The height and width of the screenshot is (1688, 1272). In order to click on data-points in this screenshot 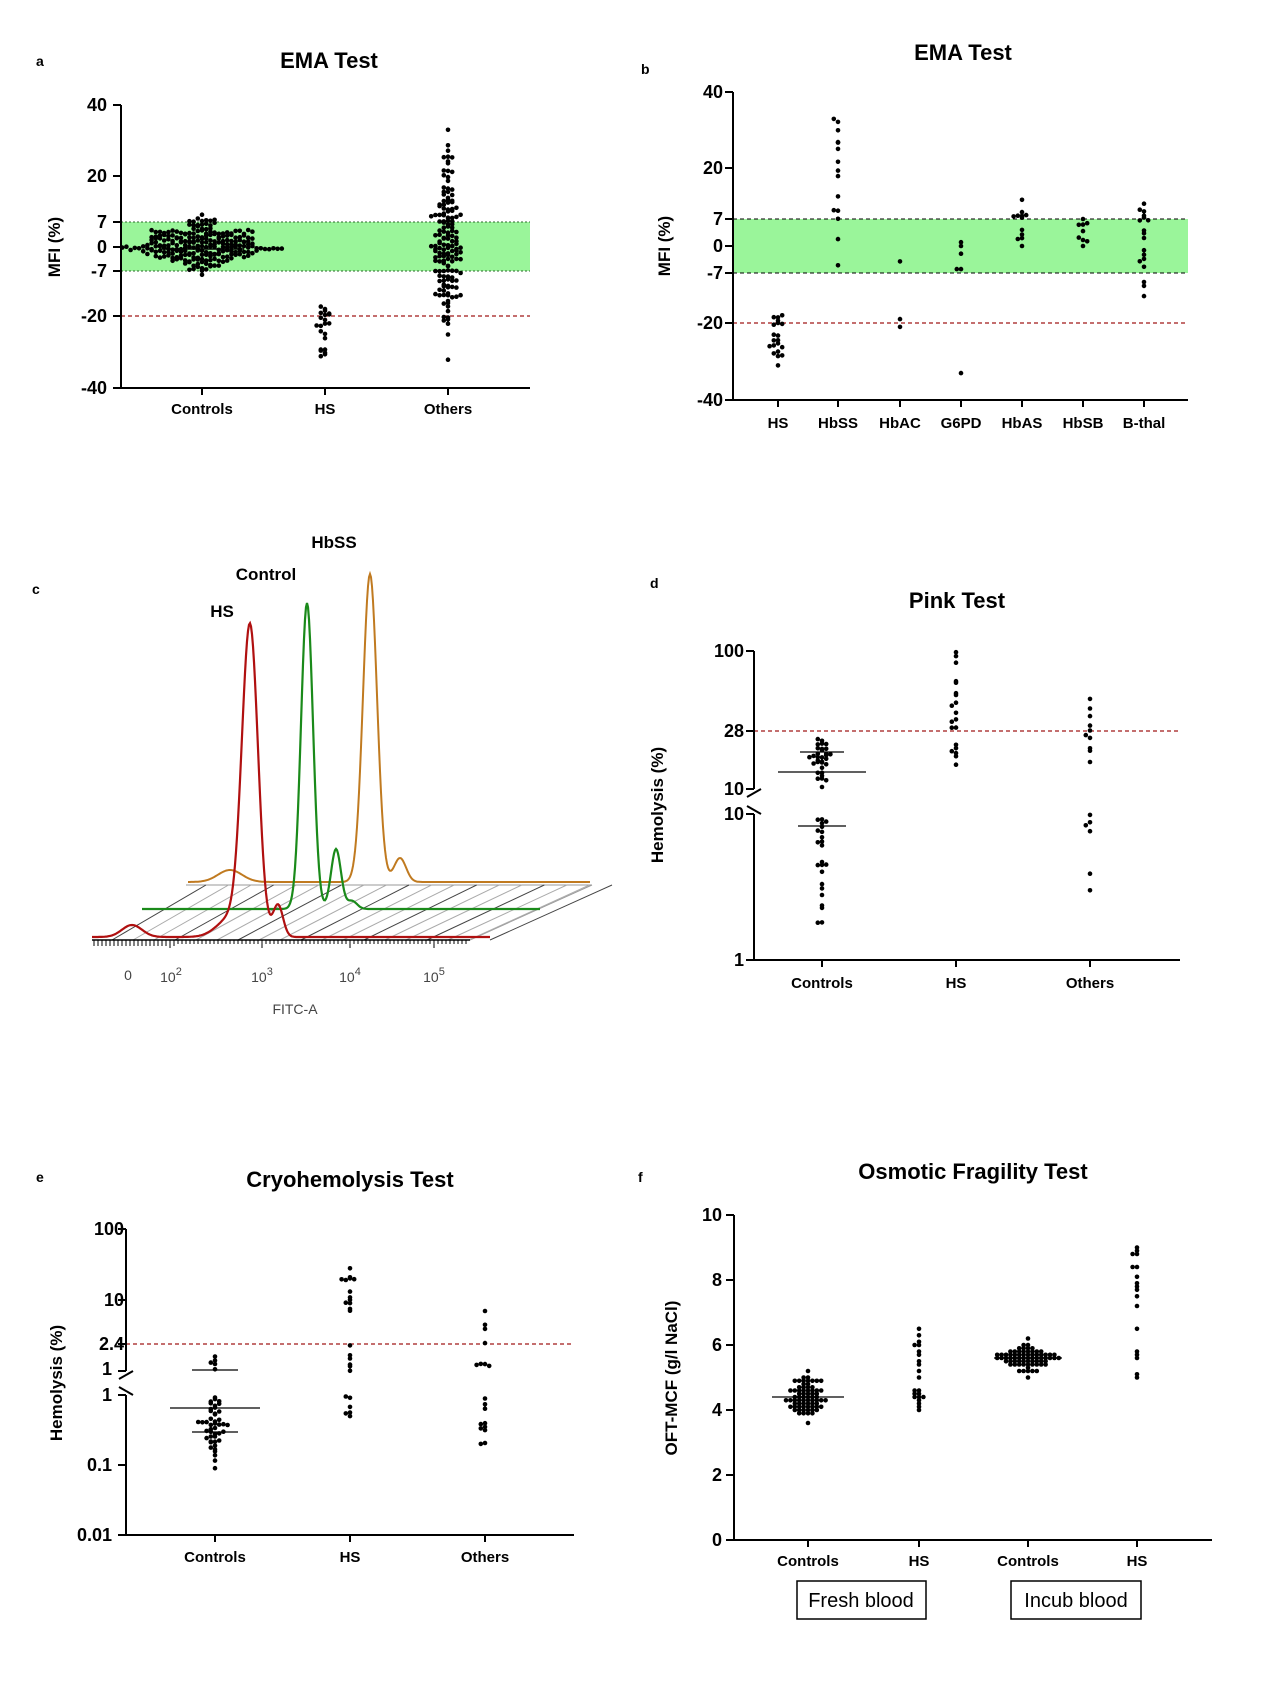, I will do `click(343, 1368)`.